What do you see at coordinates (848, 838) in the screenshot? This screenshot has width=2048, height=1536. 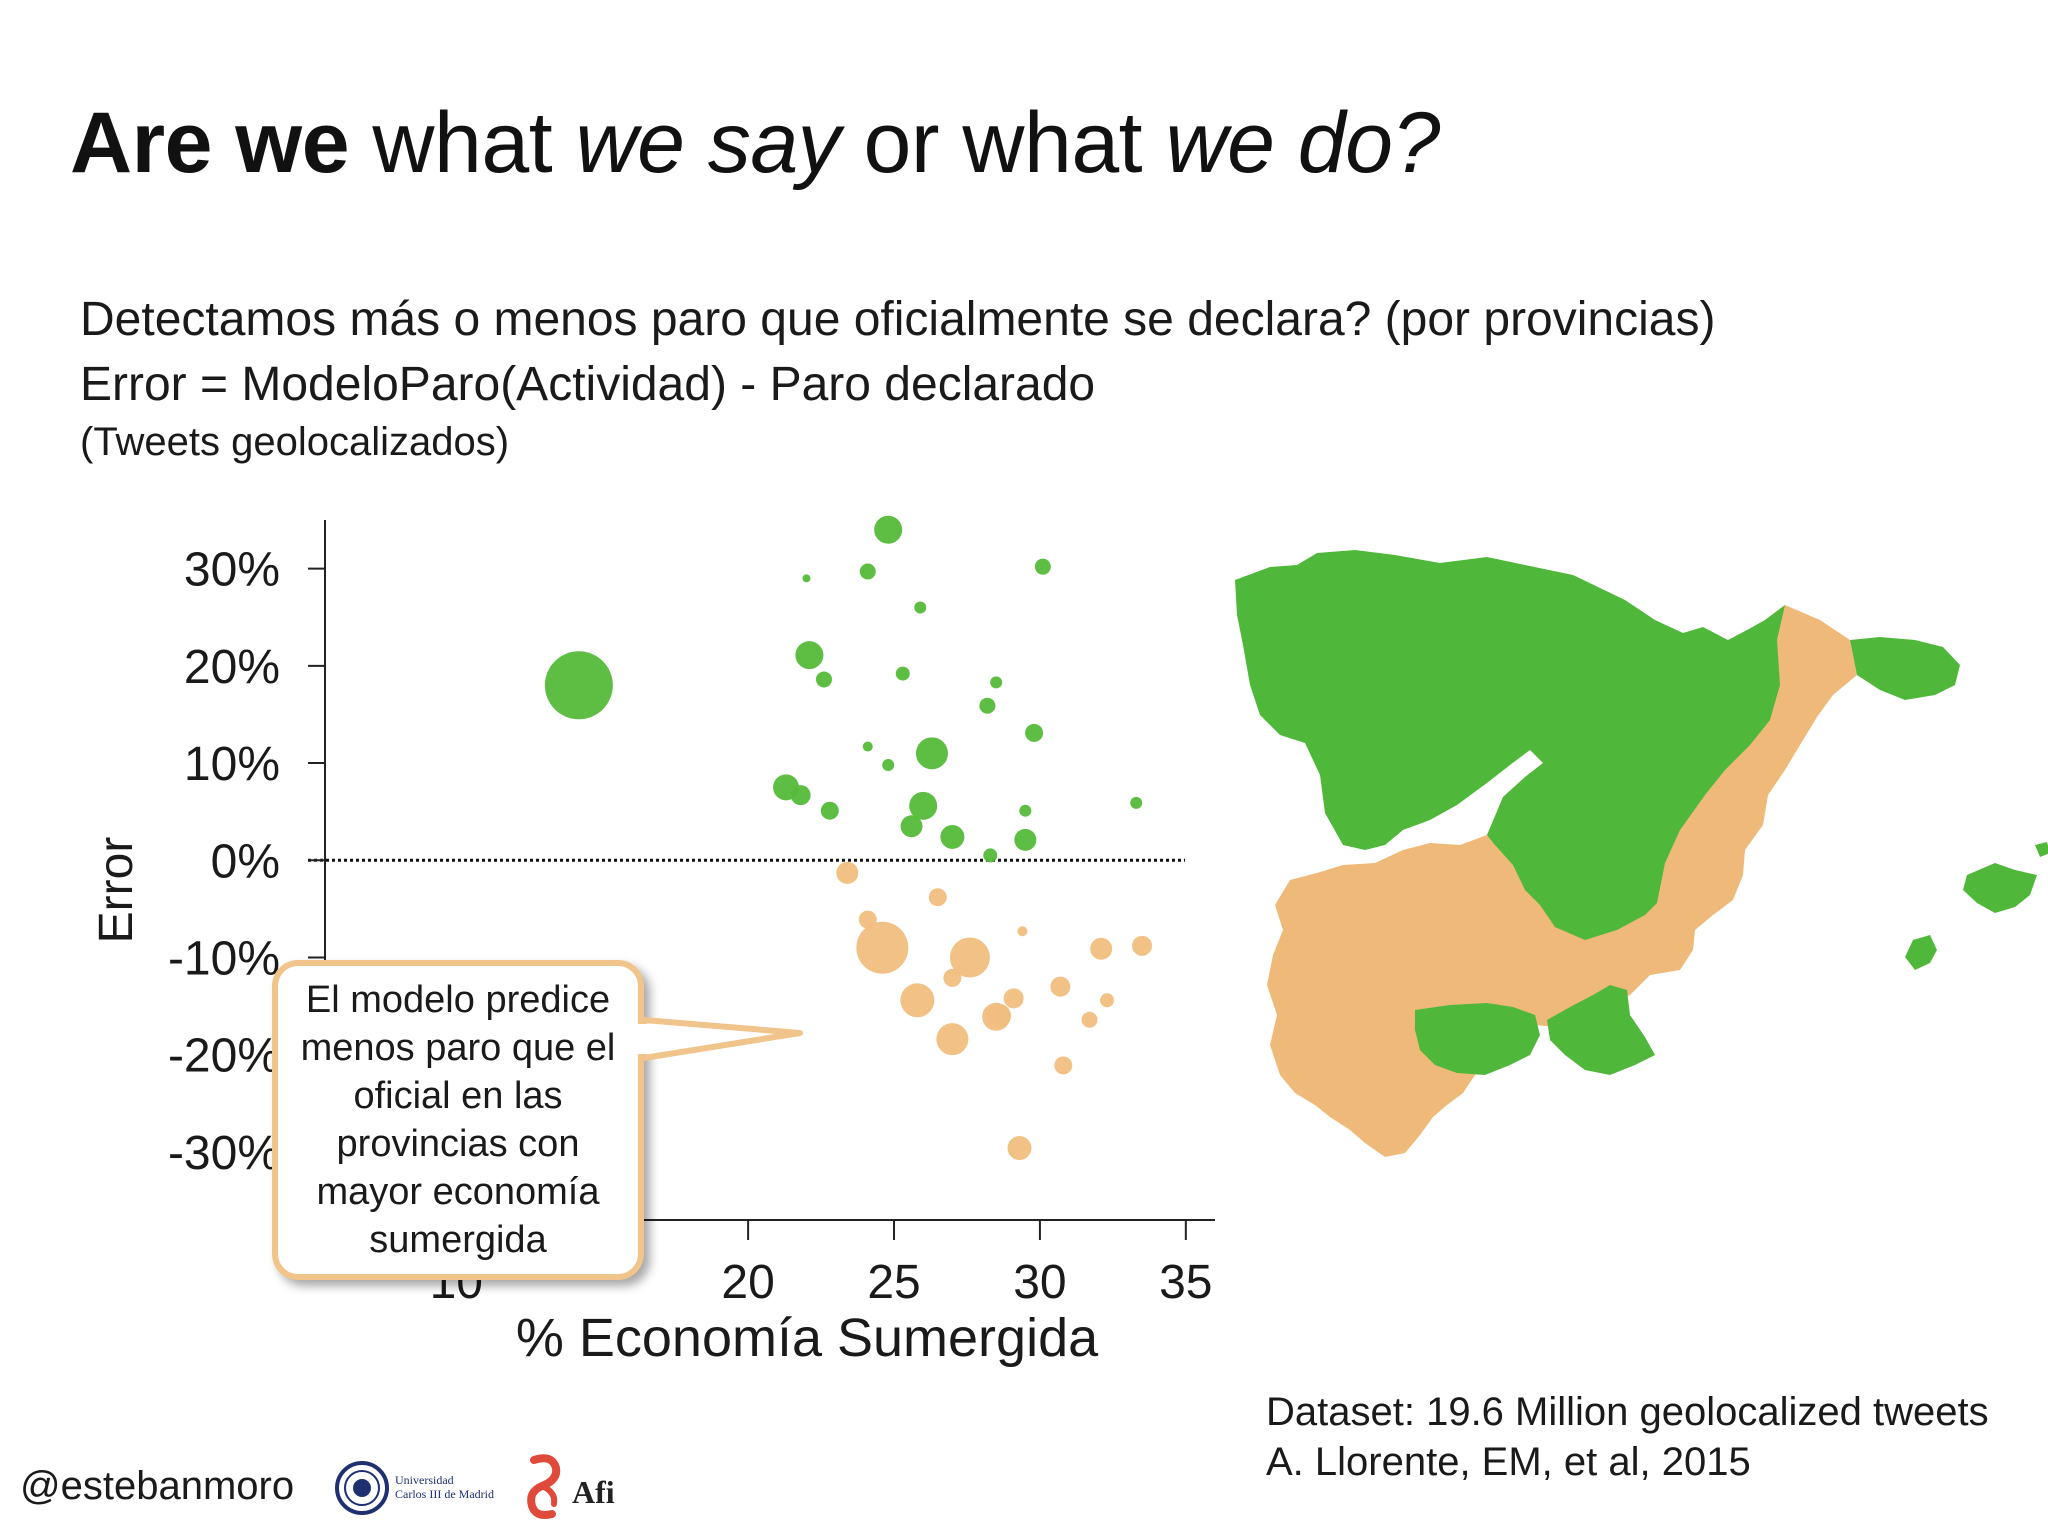 I see `chart-points` at bounding box center [848, 838].